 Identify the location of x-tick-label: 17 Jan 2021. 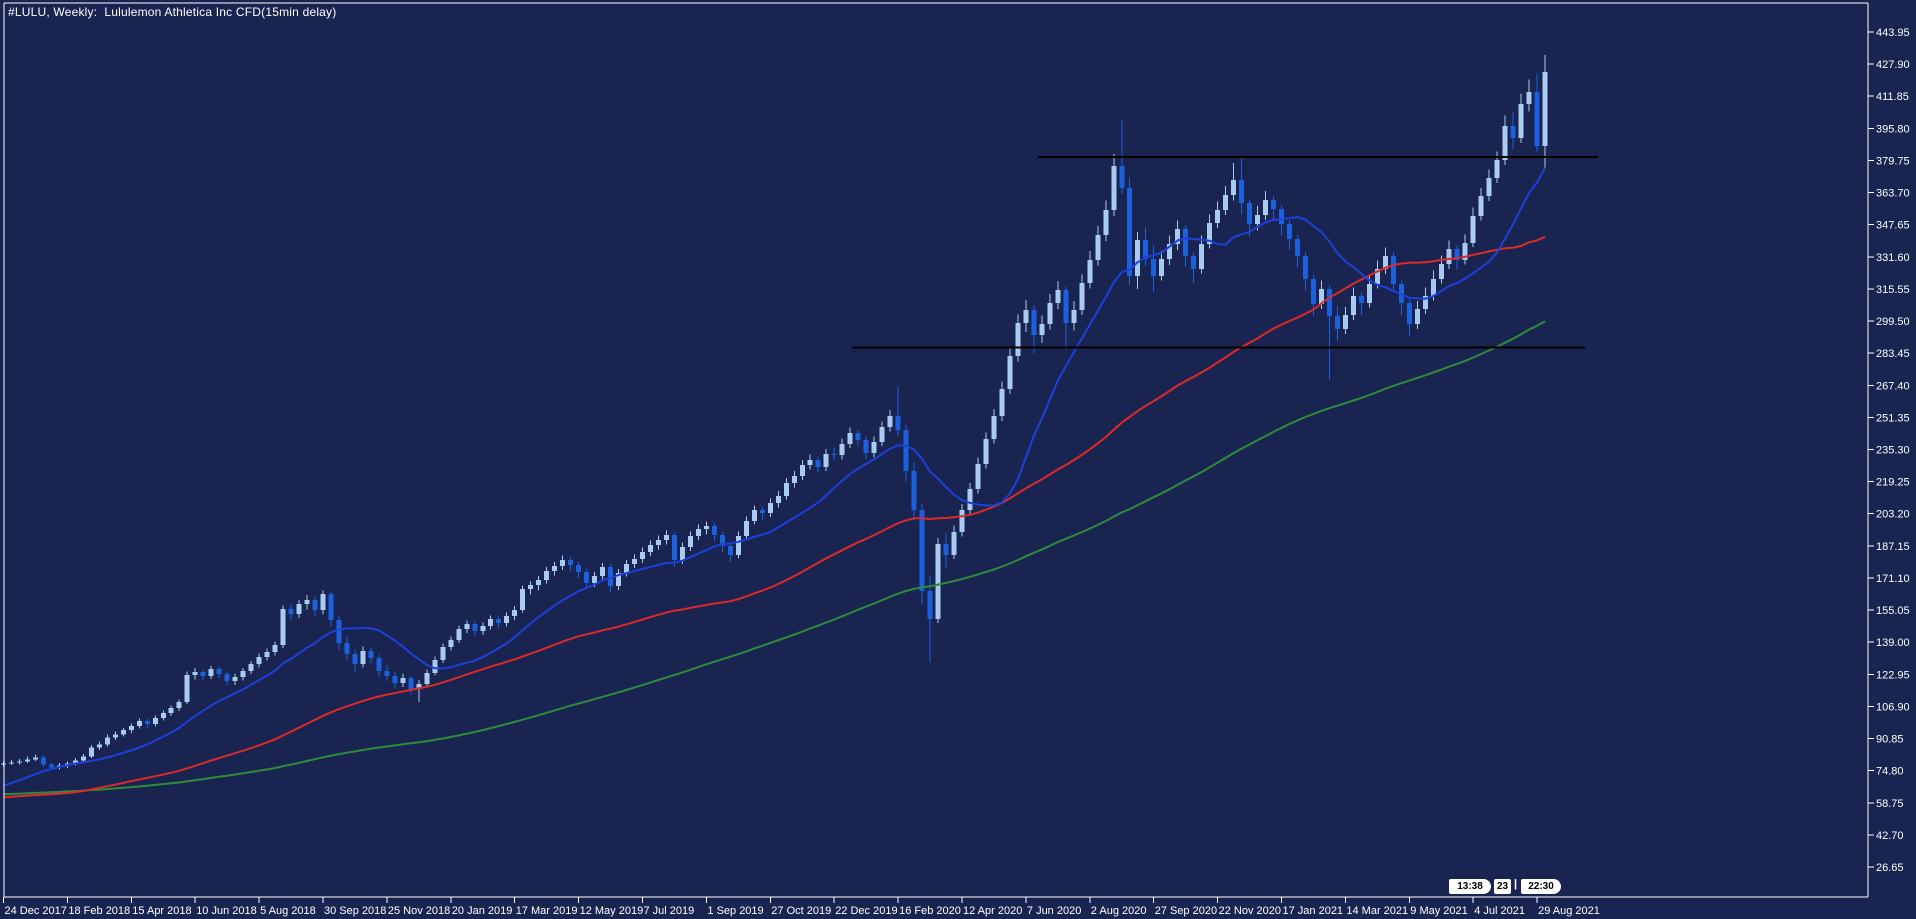
(1313, 911).